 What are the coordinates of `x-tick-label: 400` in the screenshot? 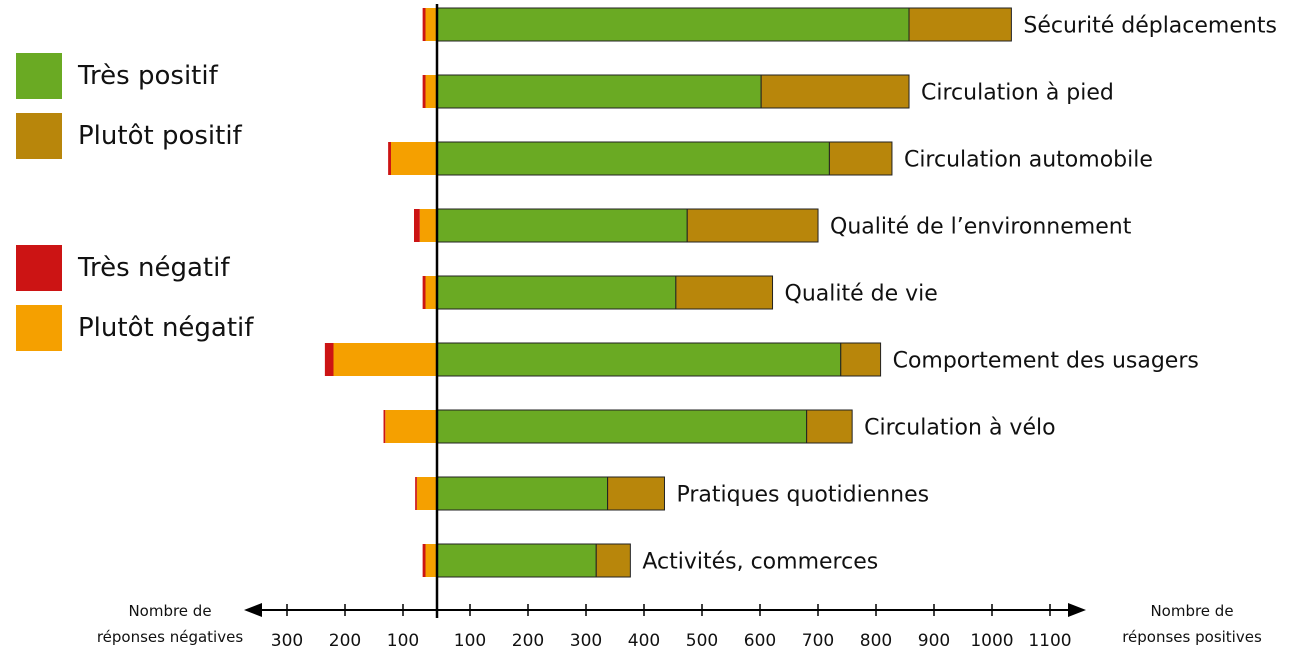 It's located at (644, 641).